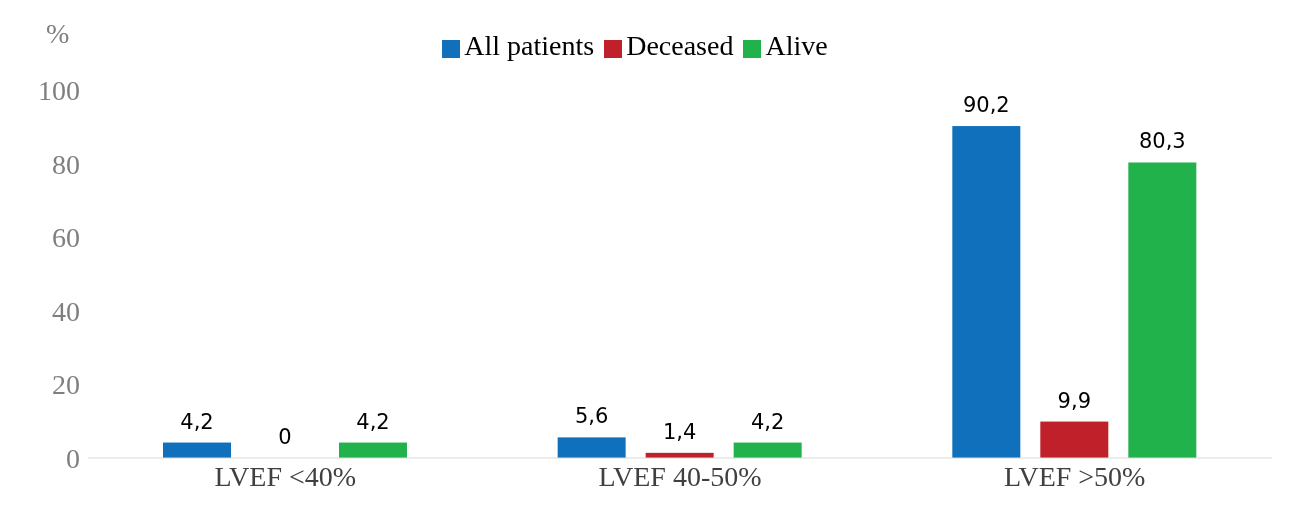 This screenshot has height=514, width=1290. I want to click on x-tick-label: LVEF 40-50%, so click(680, 476).